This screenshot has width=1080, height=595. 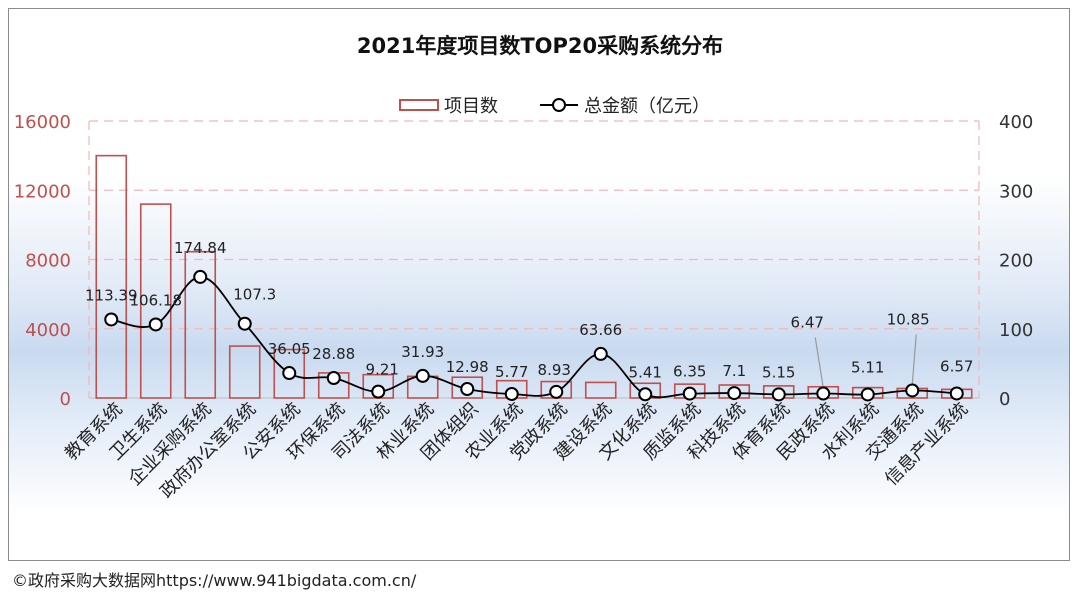 What do you see at coordinates (42, 191) in the screenshot?
I see `y-left-tick-label: 12000` at bounding box center [42, 191].